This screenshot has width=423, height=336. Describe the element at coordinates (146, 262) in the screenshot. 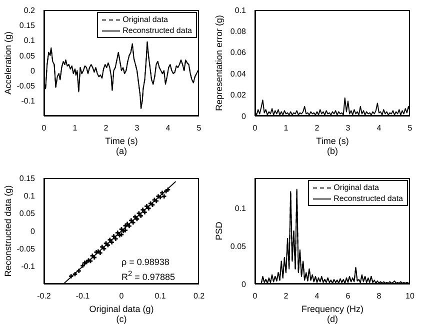

I see `annotation: ρ = 0.98938` at that location.